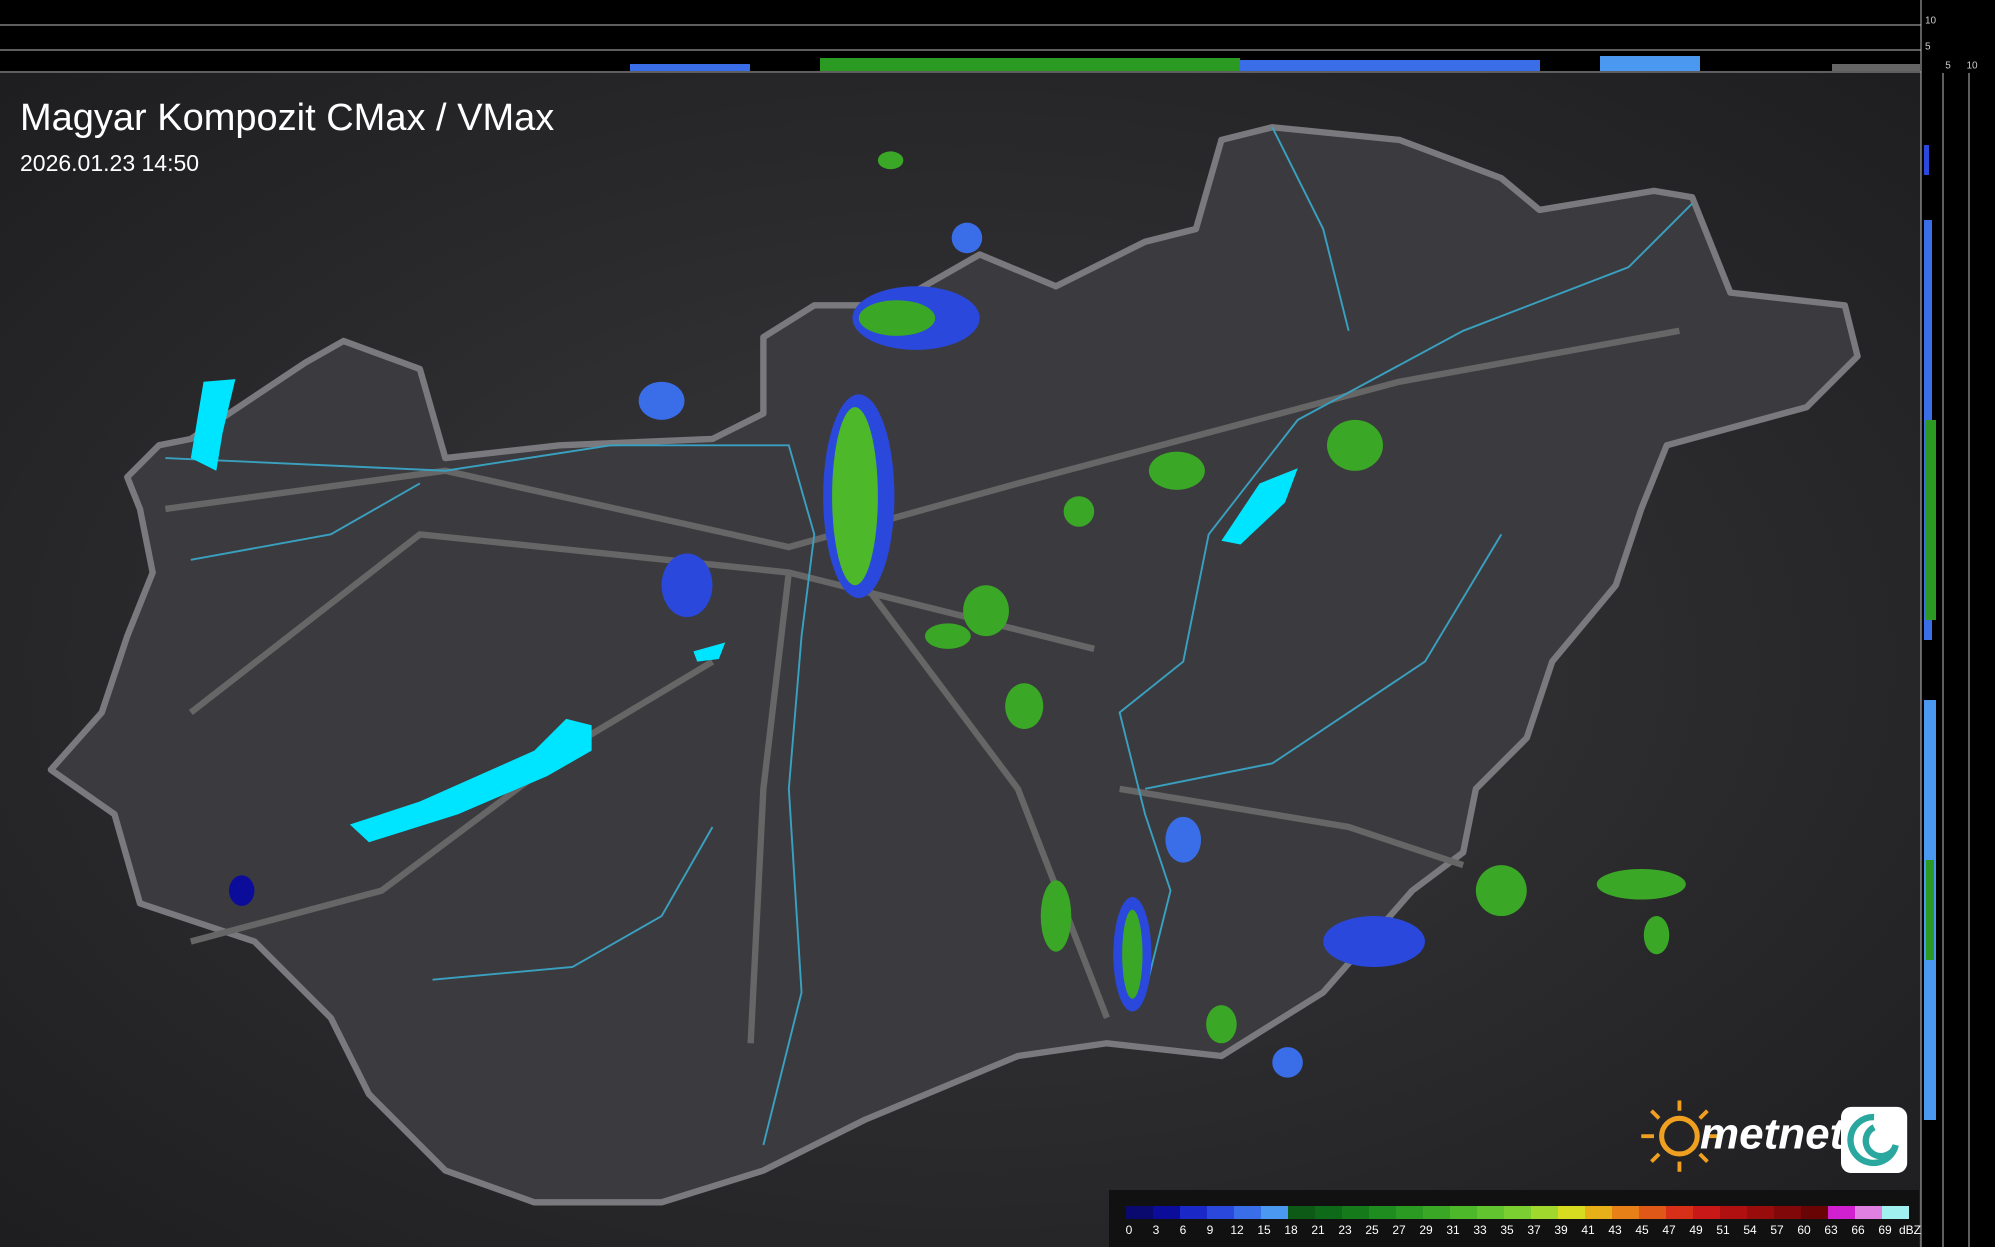 This screenshot has height=1247, width=1995. I want to click on logo-swirl, so click(1873, 1140).